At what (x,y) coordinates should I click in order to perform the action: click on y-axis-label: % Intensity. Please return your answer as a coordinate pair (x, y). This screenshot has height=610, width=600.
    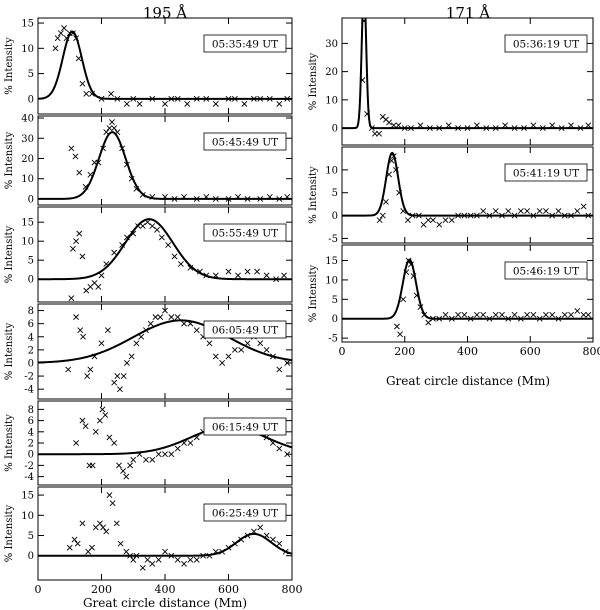
    Looking at the image, I should click on (9, 443).